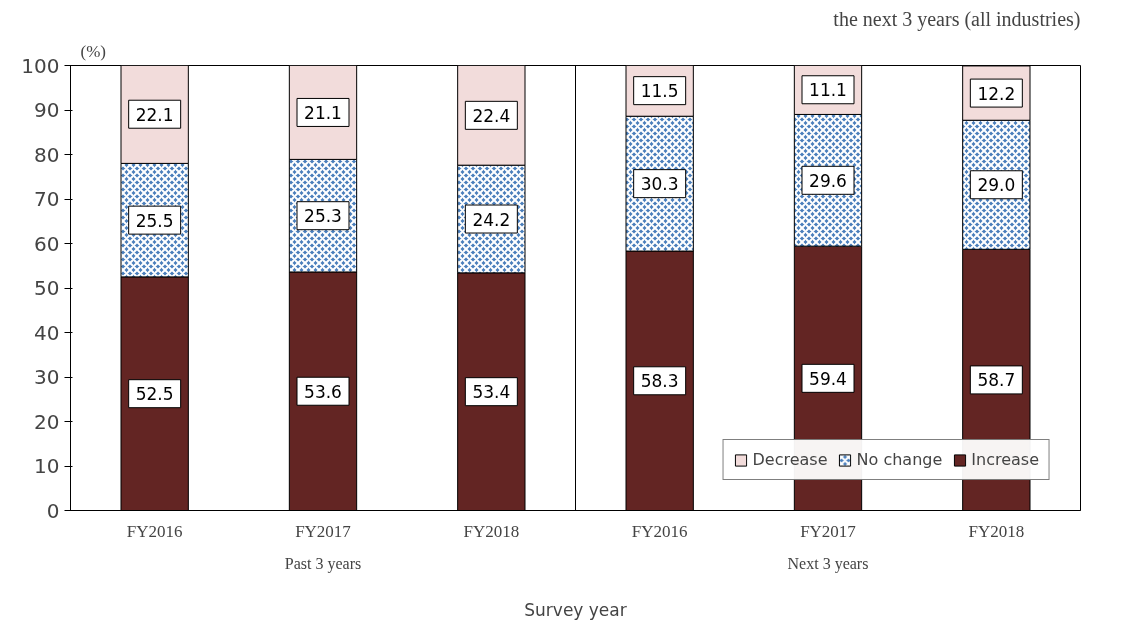 Image resolution: width=1121 pixels, height=638 pixels. Describe the element at coordinates (491, 219) in the screenshot. I see `data-label: 24.2` at that location.